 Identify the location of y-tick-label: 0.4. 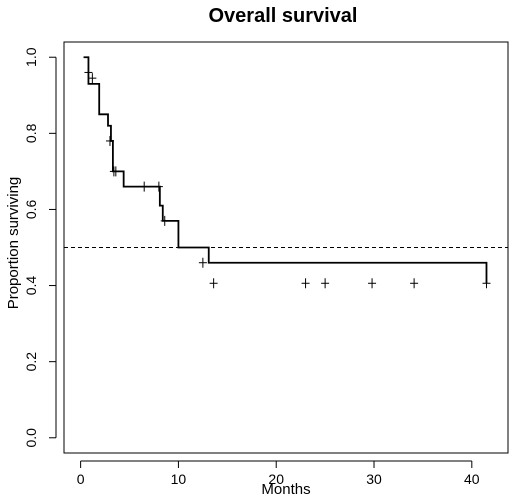
(31, 286).